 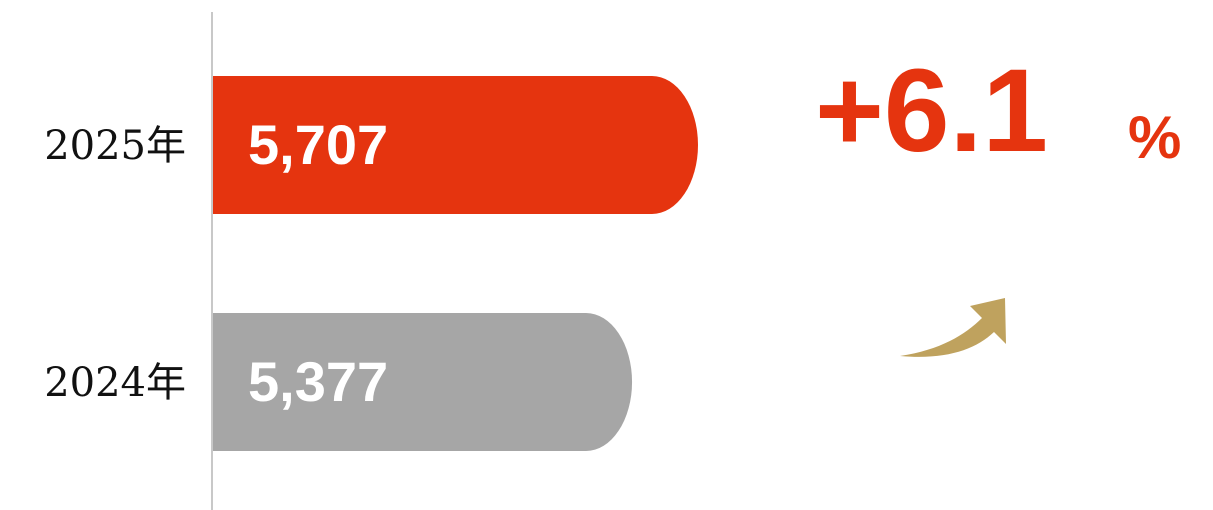 What do you see at coordinates (931, 111) in the screenshot?
I see `annotation: +6.1` at bounding box center [931, 111].